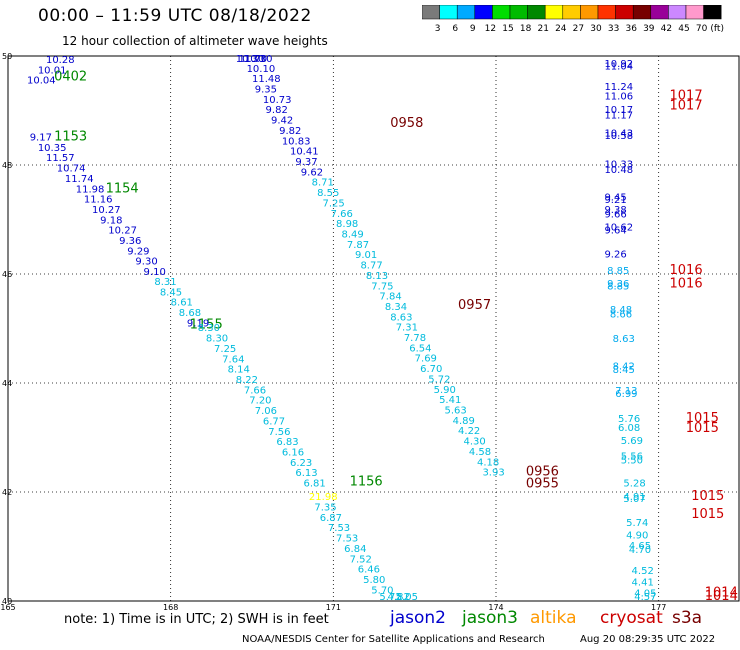 This screenshot has height=650, width=740. What do you see at coordinates (261, 69) in the screenshot?
I see `wave-height-value: 10.10` at bounding box center [261, 69].